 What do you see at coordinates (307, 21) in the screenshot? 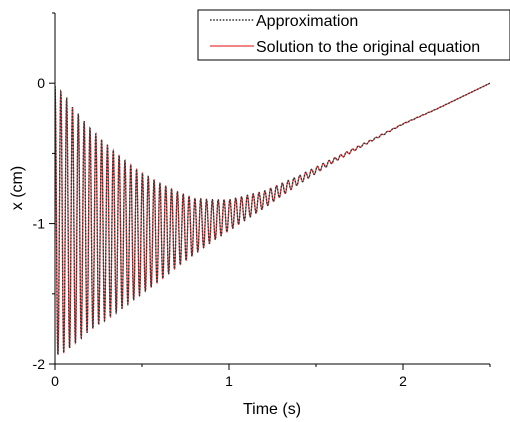
I see `legend-label-approximation: Approximation` at bounding box center [307, 21].